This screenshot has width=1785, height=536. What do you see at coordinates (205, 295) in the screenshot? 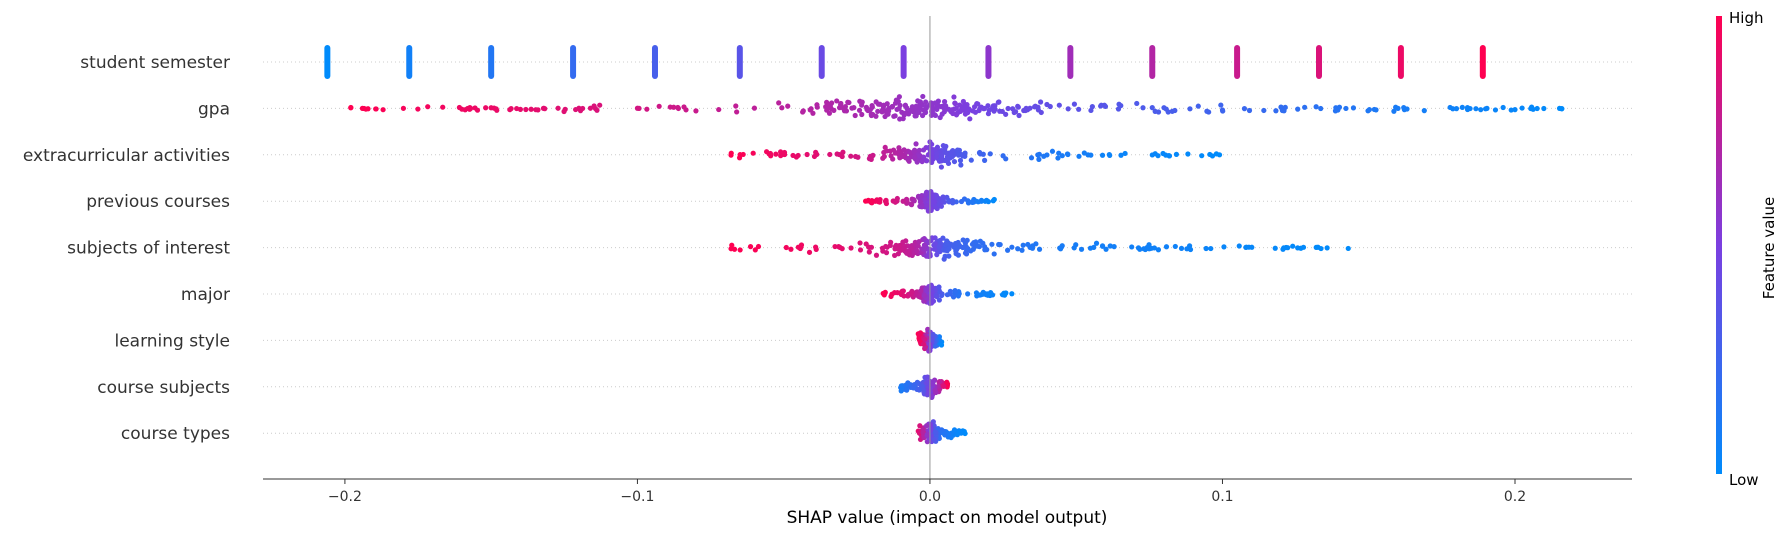
I see `feature-label: major` at bounding box center [205, 295].